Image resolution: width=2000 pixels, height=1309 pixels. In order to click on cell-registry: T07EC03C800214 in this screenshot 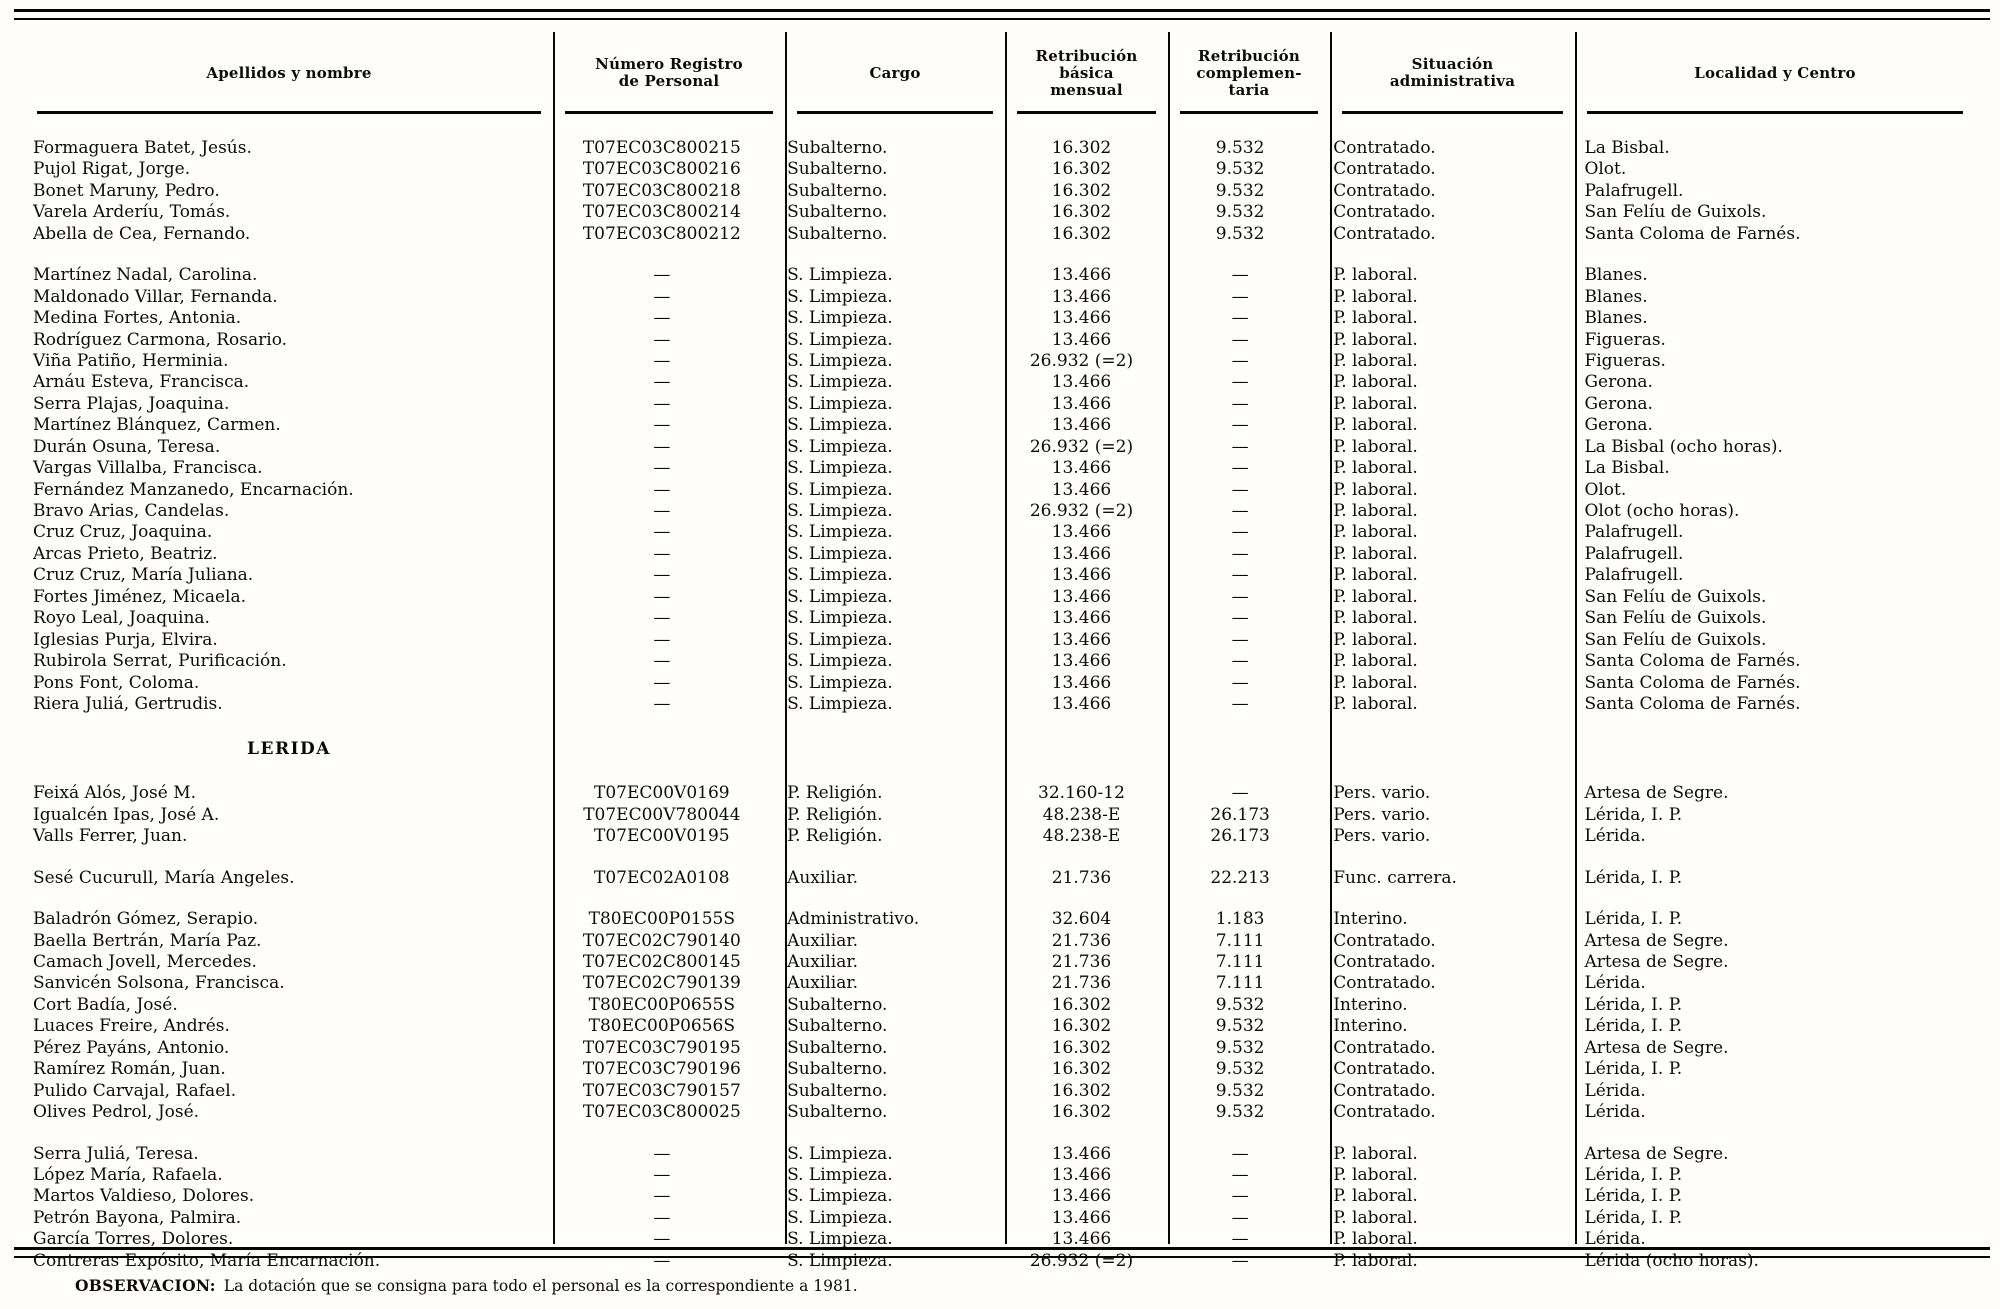, I will do `click(661, 212)`.